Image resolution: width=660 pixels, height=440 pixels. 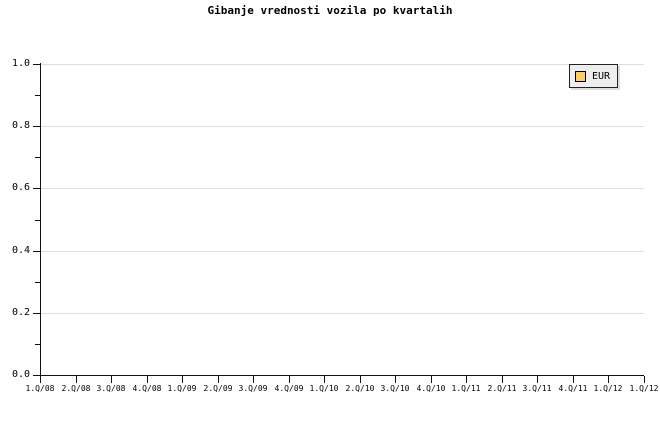 I want to click on chart-legend: EUR, so click(x=594, y=76).